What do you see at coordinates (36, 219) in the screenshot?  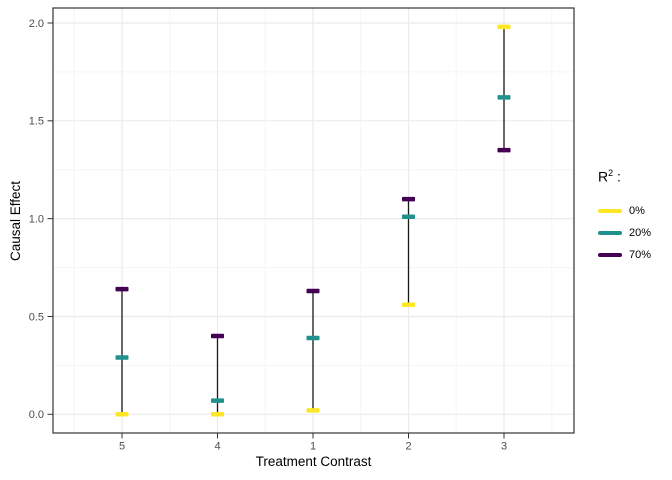 I see `y-tick-label: 1.0` at bounding box center [36, 219].